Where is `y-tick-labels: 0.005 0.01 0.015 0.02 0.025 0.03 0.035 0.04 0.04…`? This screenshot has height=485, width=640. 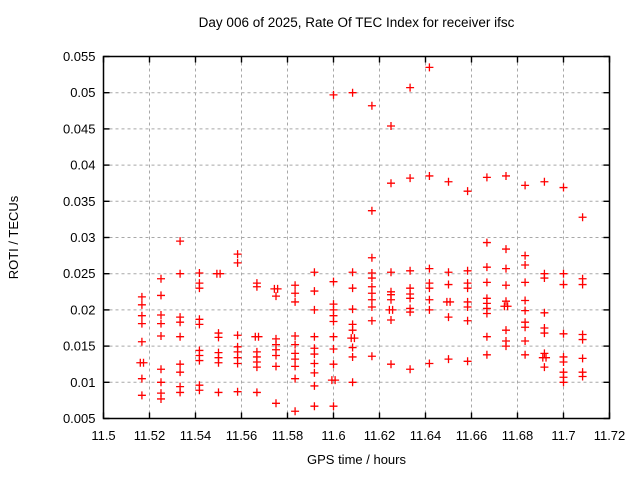 y-tick-labels: 0.005 0.01 0.015 0.02 0.025 0.03 0.035 0.04 0.04… is located at coordinates (79, 237).